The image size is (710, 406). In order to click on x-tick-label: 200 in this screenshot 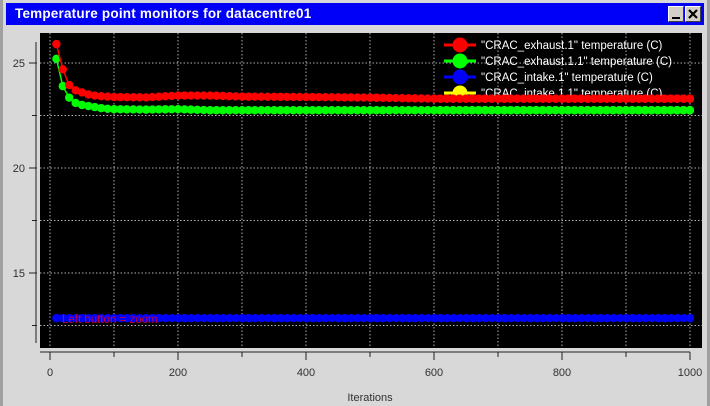, I will do `click(178, 373)`.